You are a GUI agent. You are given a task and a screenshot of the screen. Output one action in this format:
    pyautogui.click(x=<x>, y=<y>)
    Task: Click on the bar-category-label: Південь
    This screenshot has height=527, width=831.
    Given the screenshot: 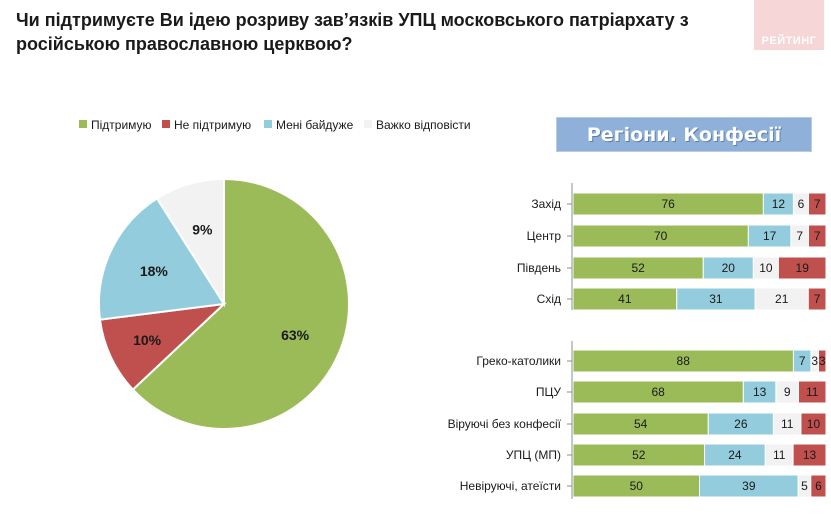 What is the action you would take?
    pyautogui.click(x=539, y=268)
    